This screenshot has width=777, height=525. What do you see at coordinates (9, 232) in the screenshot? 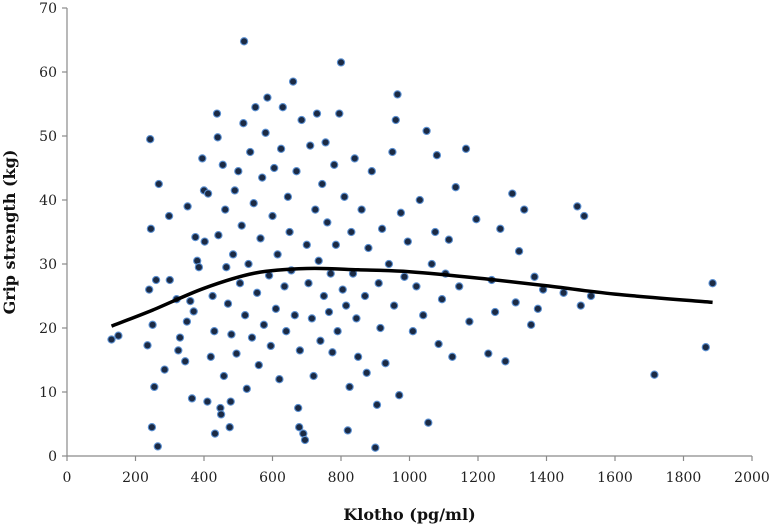
I see `y-axis-title: Grip strength (kg)` at bounding box center [9, 232].